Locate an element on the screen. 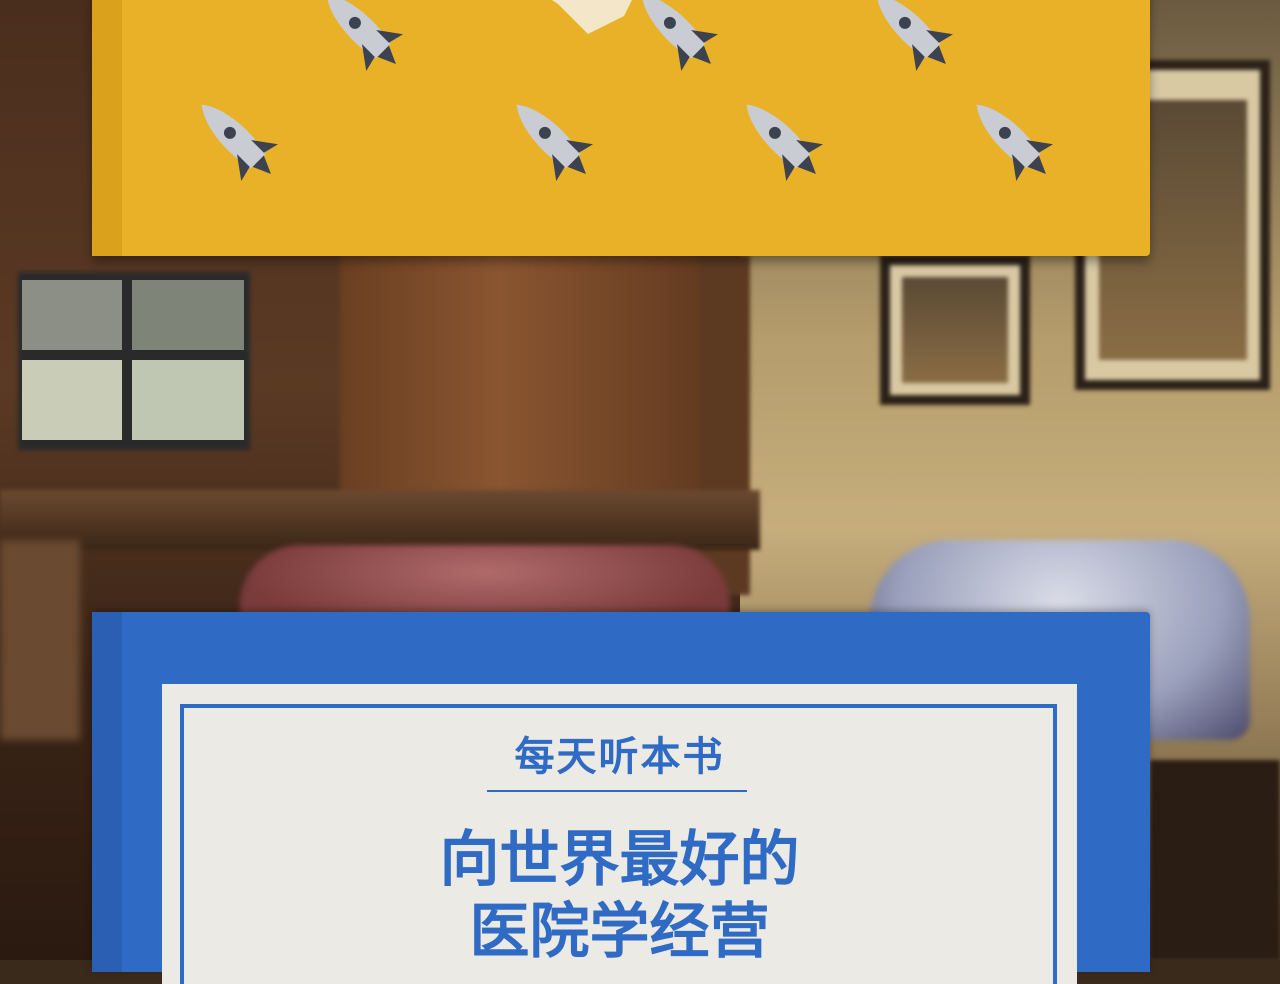 The height and width of the screenshot is (984, 1280). book-title-line: 医院学经营 is located at coordinates (619, 932).